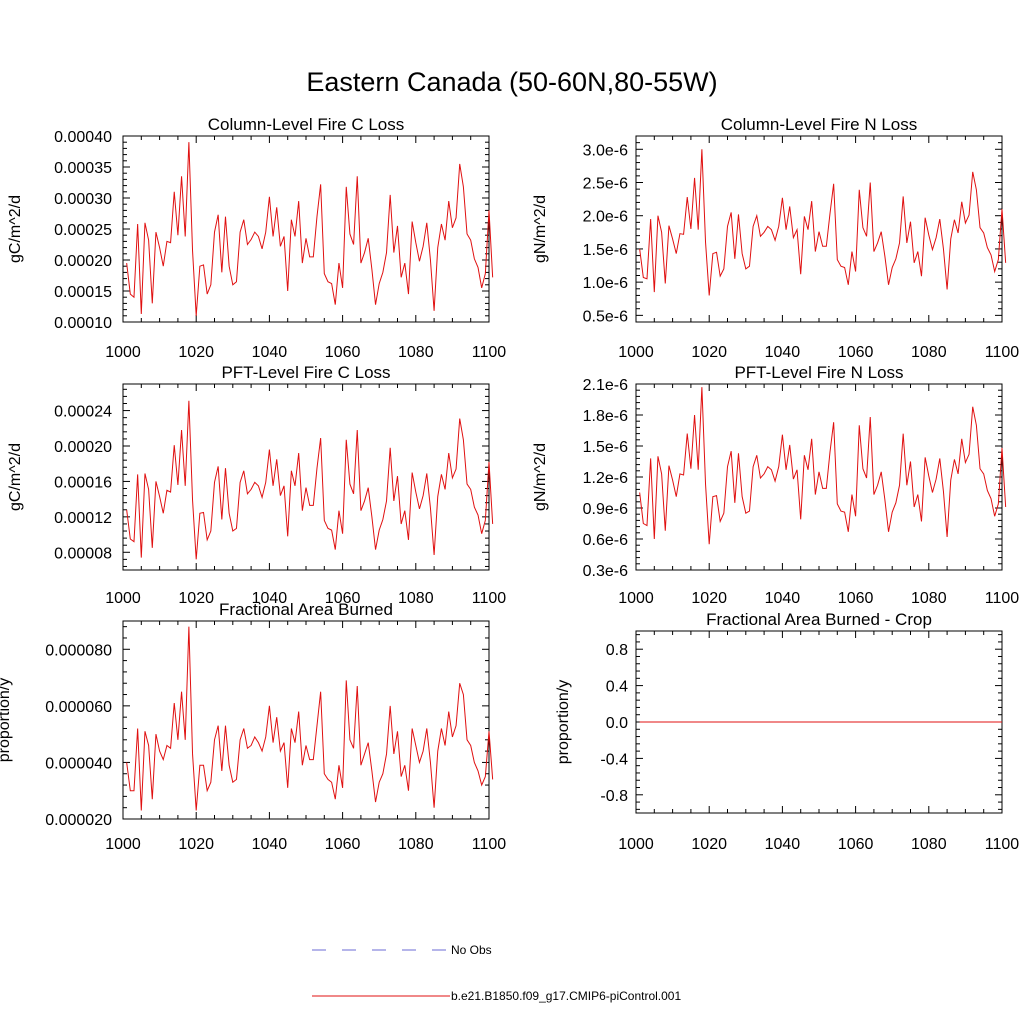 This screenshot has height=1024, width=1024. I want to click on y-tick-label: -0.4, so click(614, 759).